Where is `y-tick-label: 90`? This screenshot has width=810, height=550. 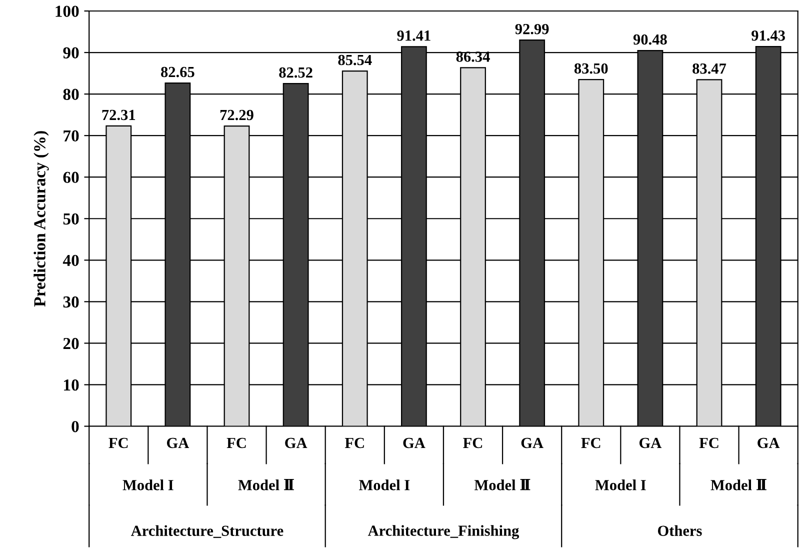 y-tick-label: 90 is located at coordinates (71, 52).